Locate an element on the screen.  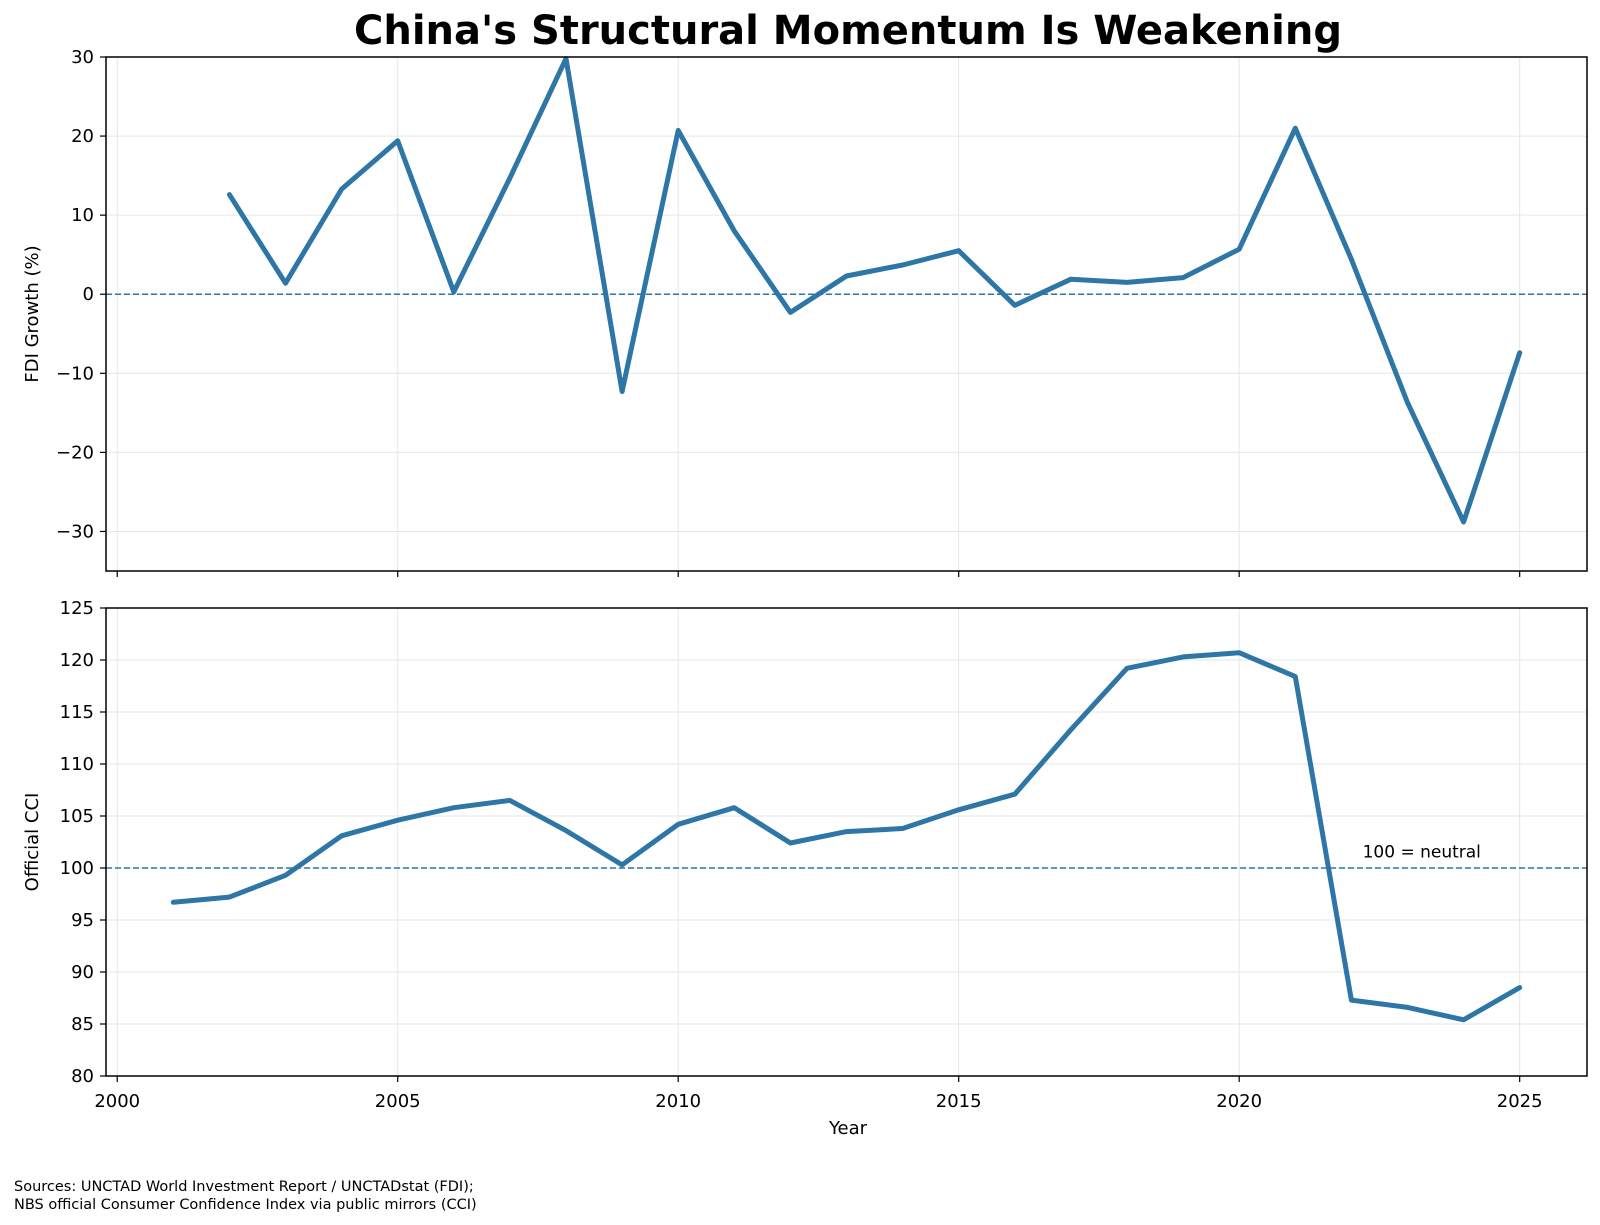
chart-title: China's Structural Momentum Is Weakening is located at coordinates (848, 31).